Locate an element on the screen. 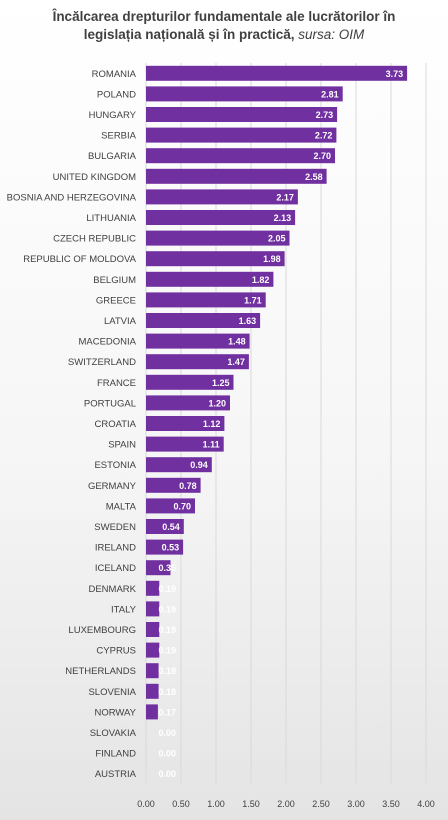 This screenshot has height=820, width=448. x-tick-label: 3.50 is located at coordinates (391, 804).